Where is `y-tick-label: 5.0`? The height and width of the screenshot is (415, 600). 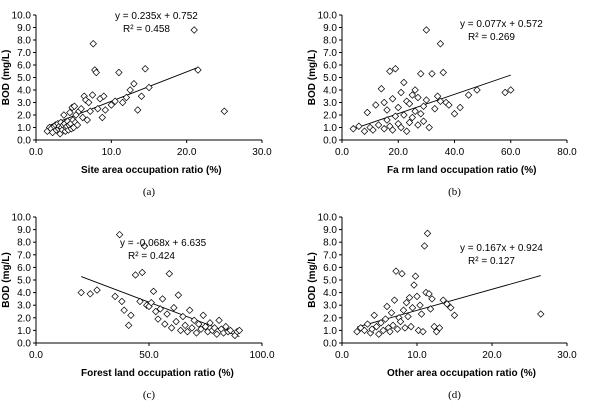 y-tick-label: 5.0 is located at coordinates (330, 78).